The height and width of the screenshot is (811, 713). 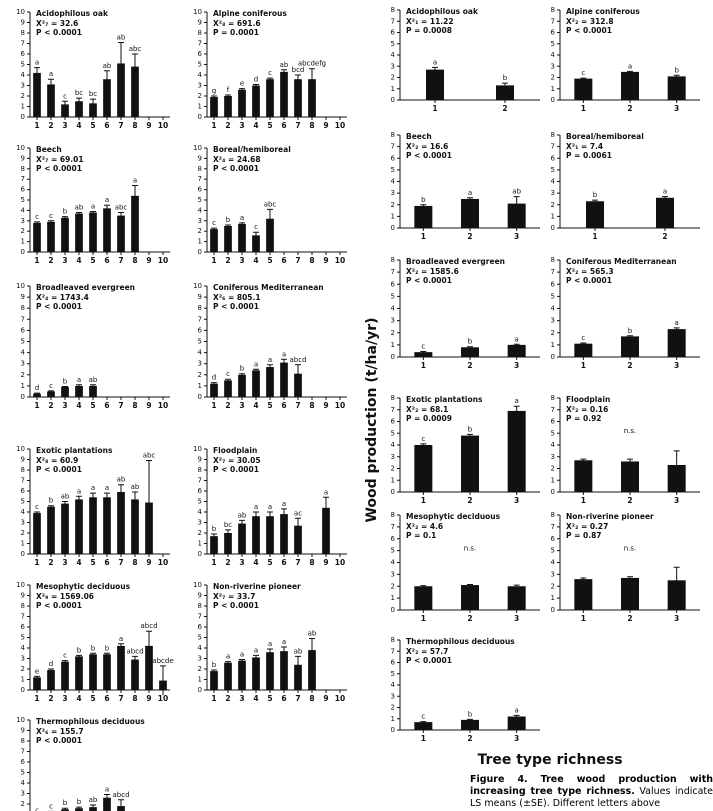 I want to click on significance-letter: c, so click(x=65, y=656).